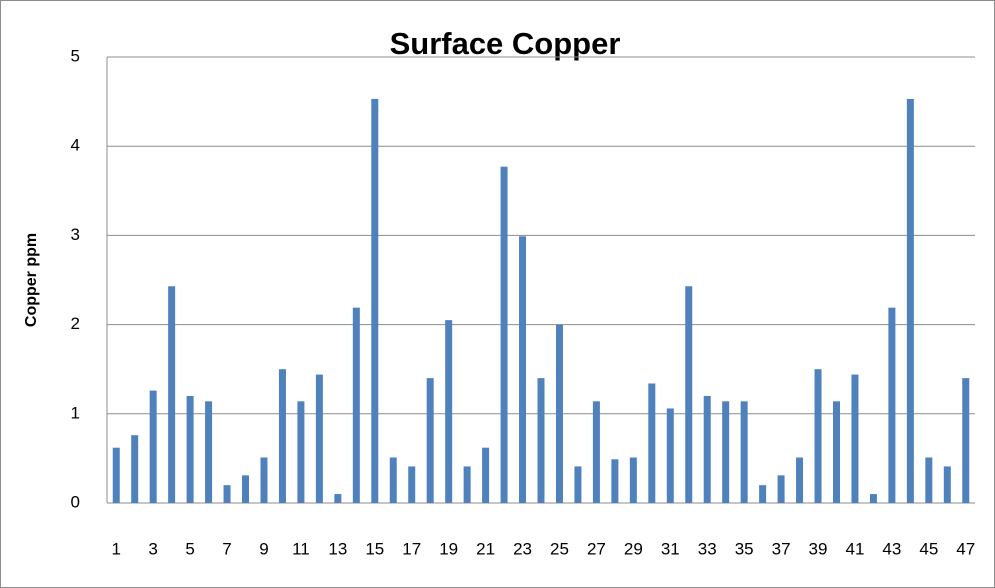 The image size is (995, 588). I want to click on x-tick-label: 19, so click(448, 548).